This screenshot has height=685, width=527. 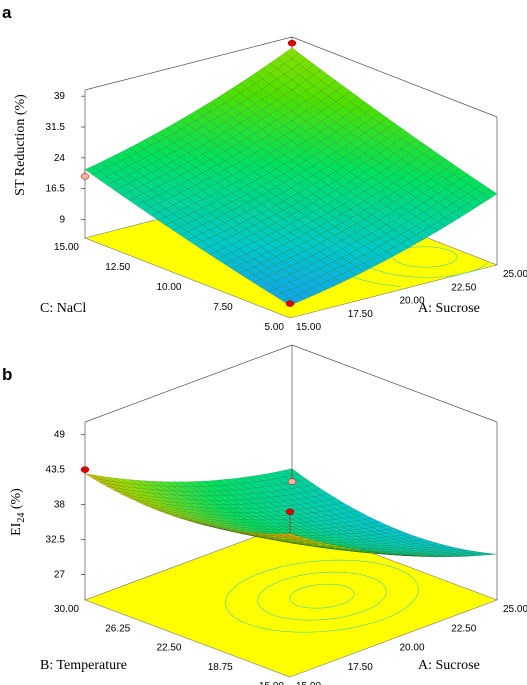 What do you see at coordinates (275, 327) in the screenshot?
I see `y-tick-label: 5.00` at bounding box center [275, 327].